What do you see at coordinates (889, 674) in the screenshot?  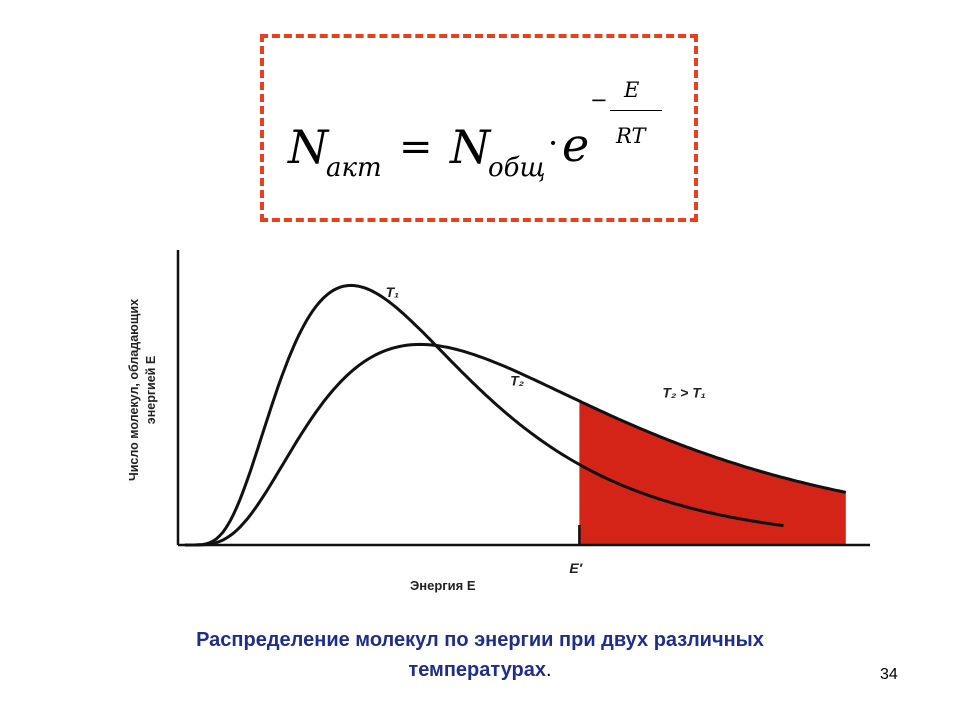 I see `slide-number: 34` at bounding box center [889, 674].